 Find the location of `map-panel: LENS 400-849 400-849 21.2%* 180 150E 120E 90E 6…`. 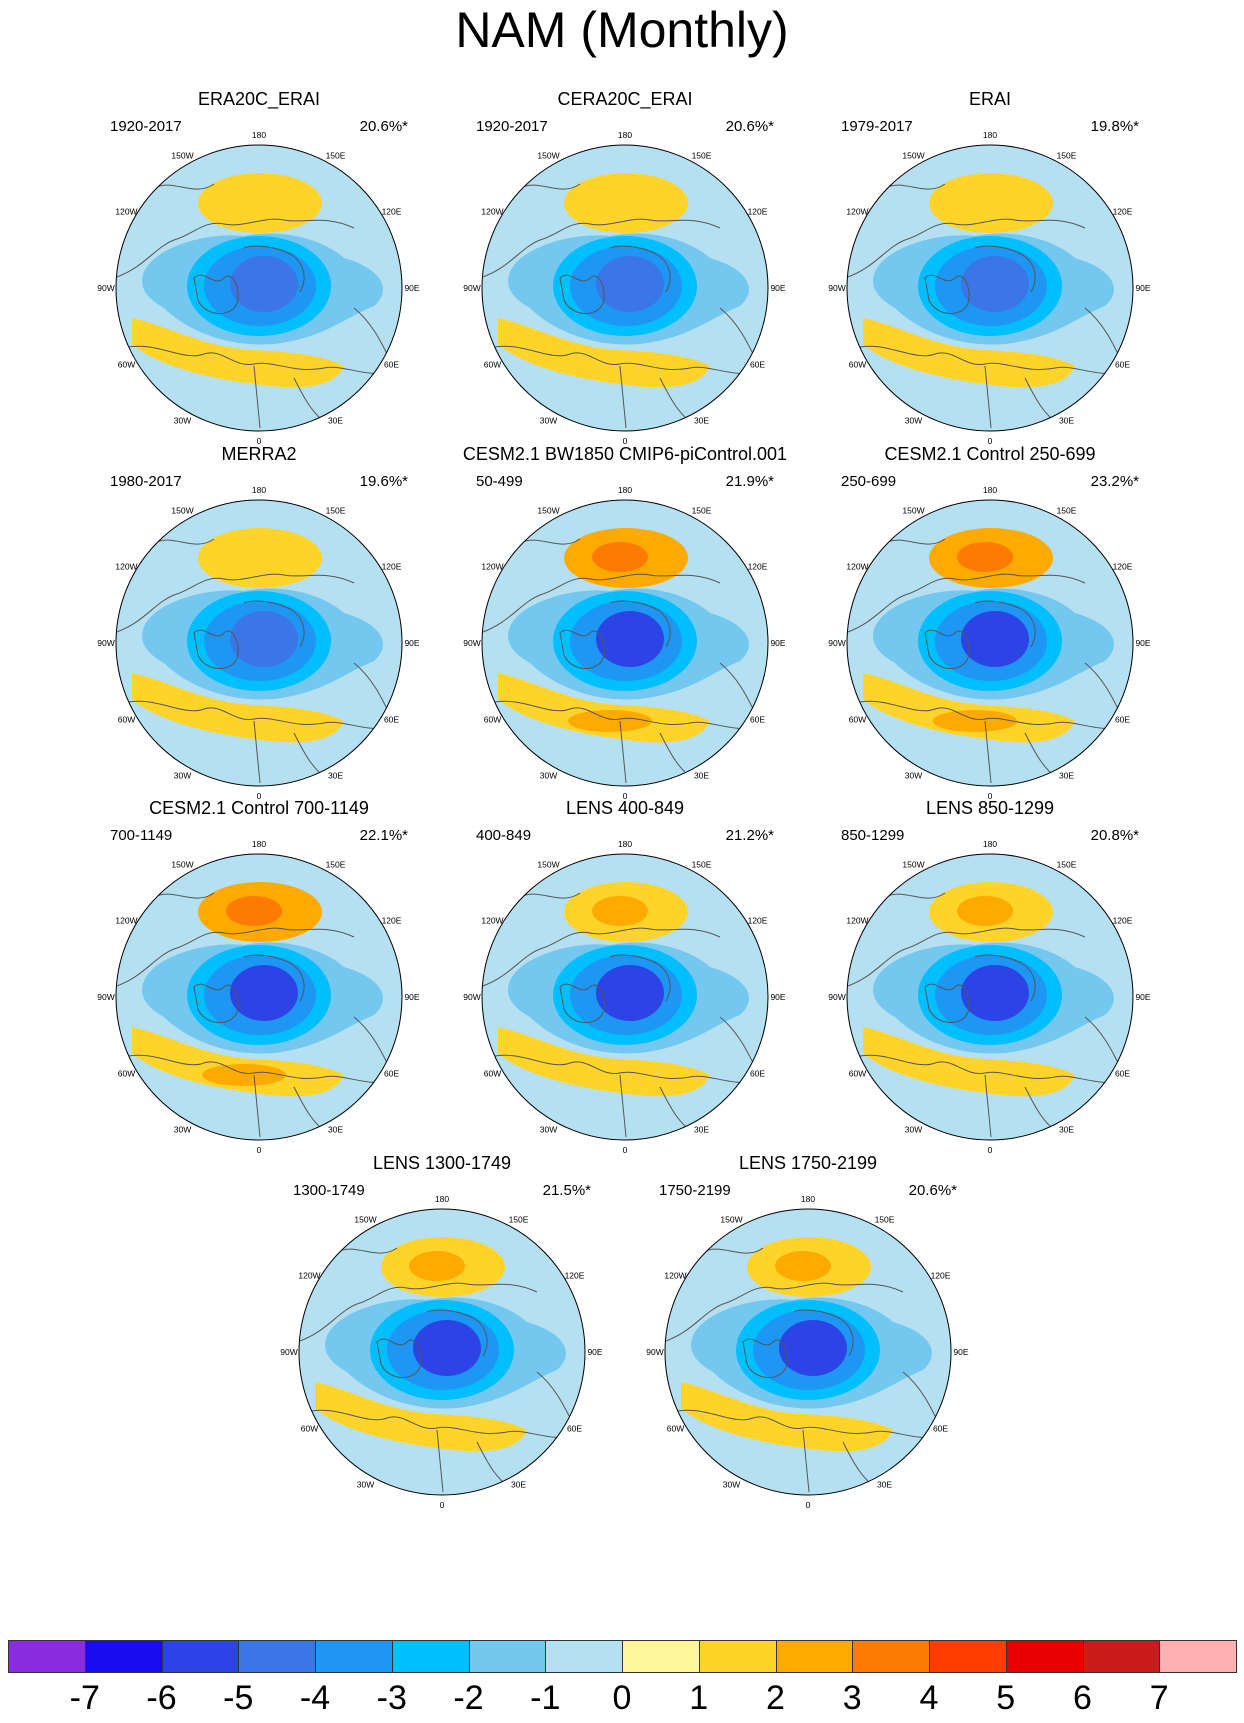

map-panel: LENS 400-849 400-849 21.2%* 180 150E 120E 90E 6… is located at coordinates (625, 982).